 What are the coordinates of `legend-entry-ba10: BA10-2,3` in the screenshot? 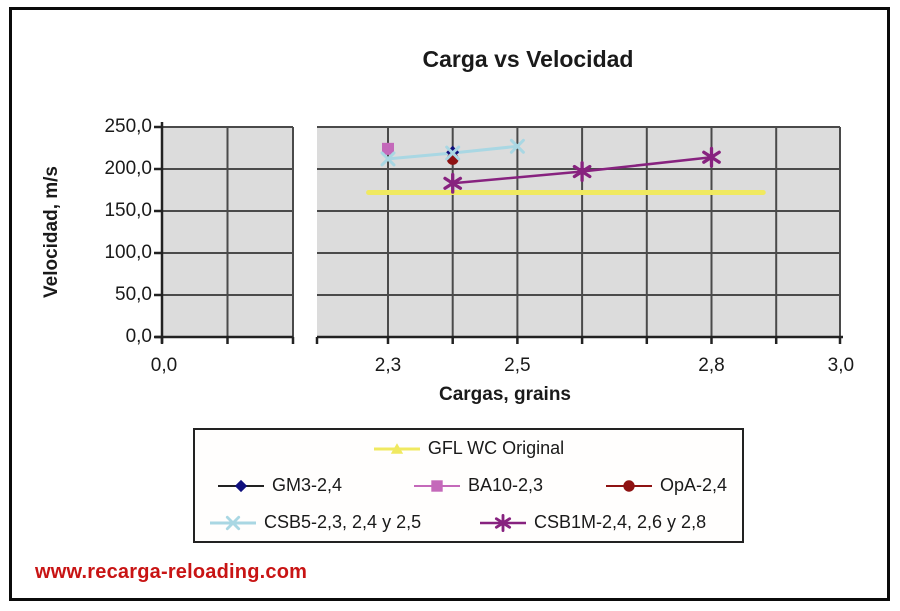 It's located at (509, 485).